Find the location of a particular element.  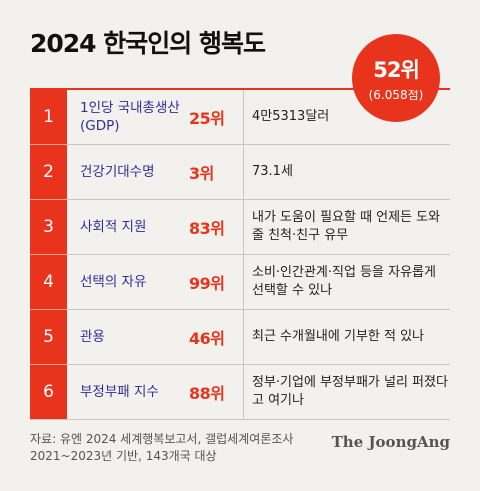

row-number: 1 is located at coordinates (48, 117).